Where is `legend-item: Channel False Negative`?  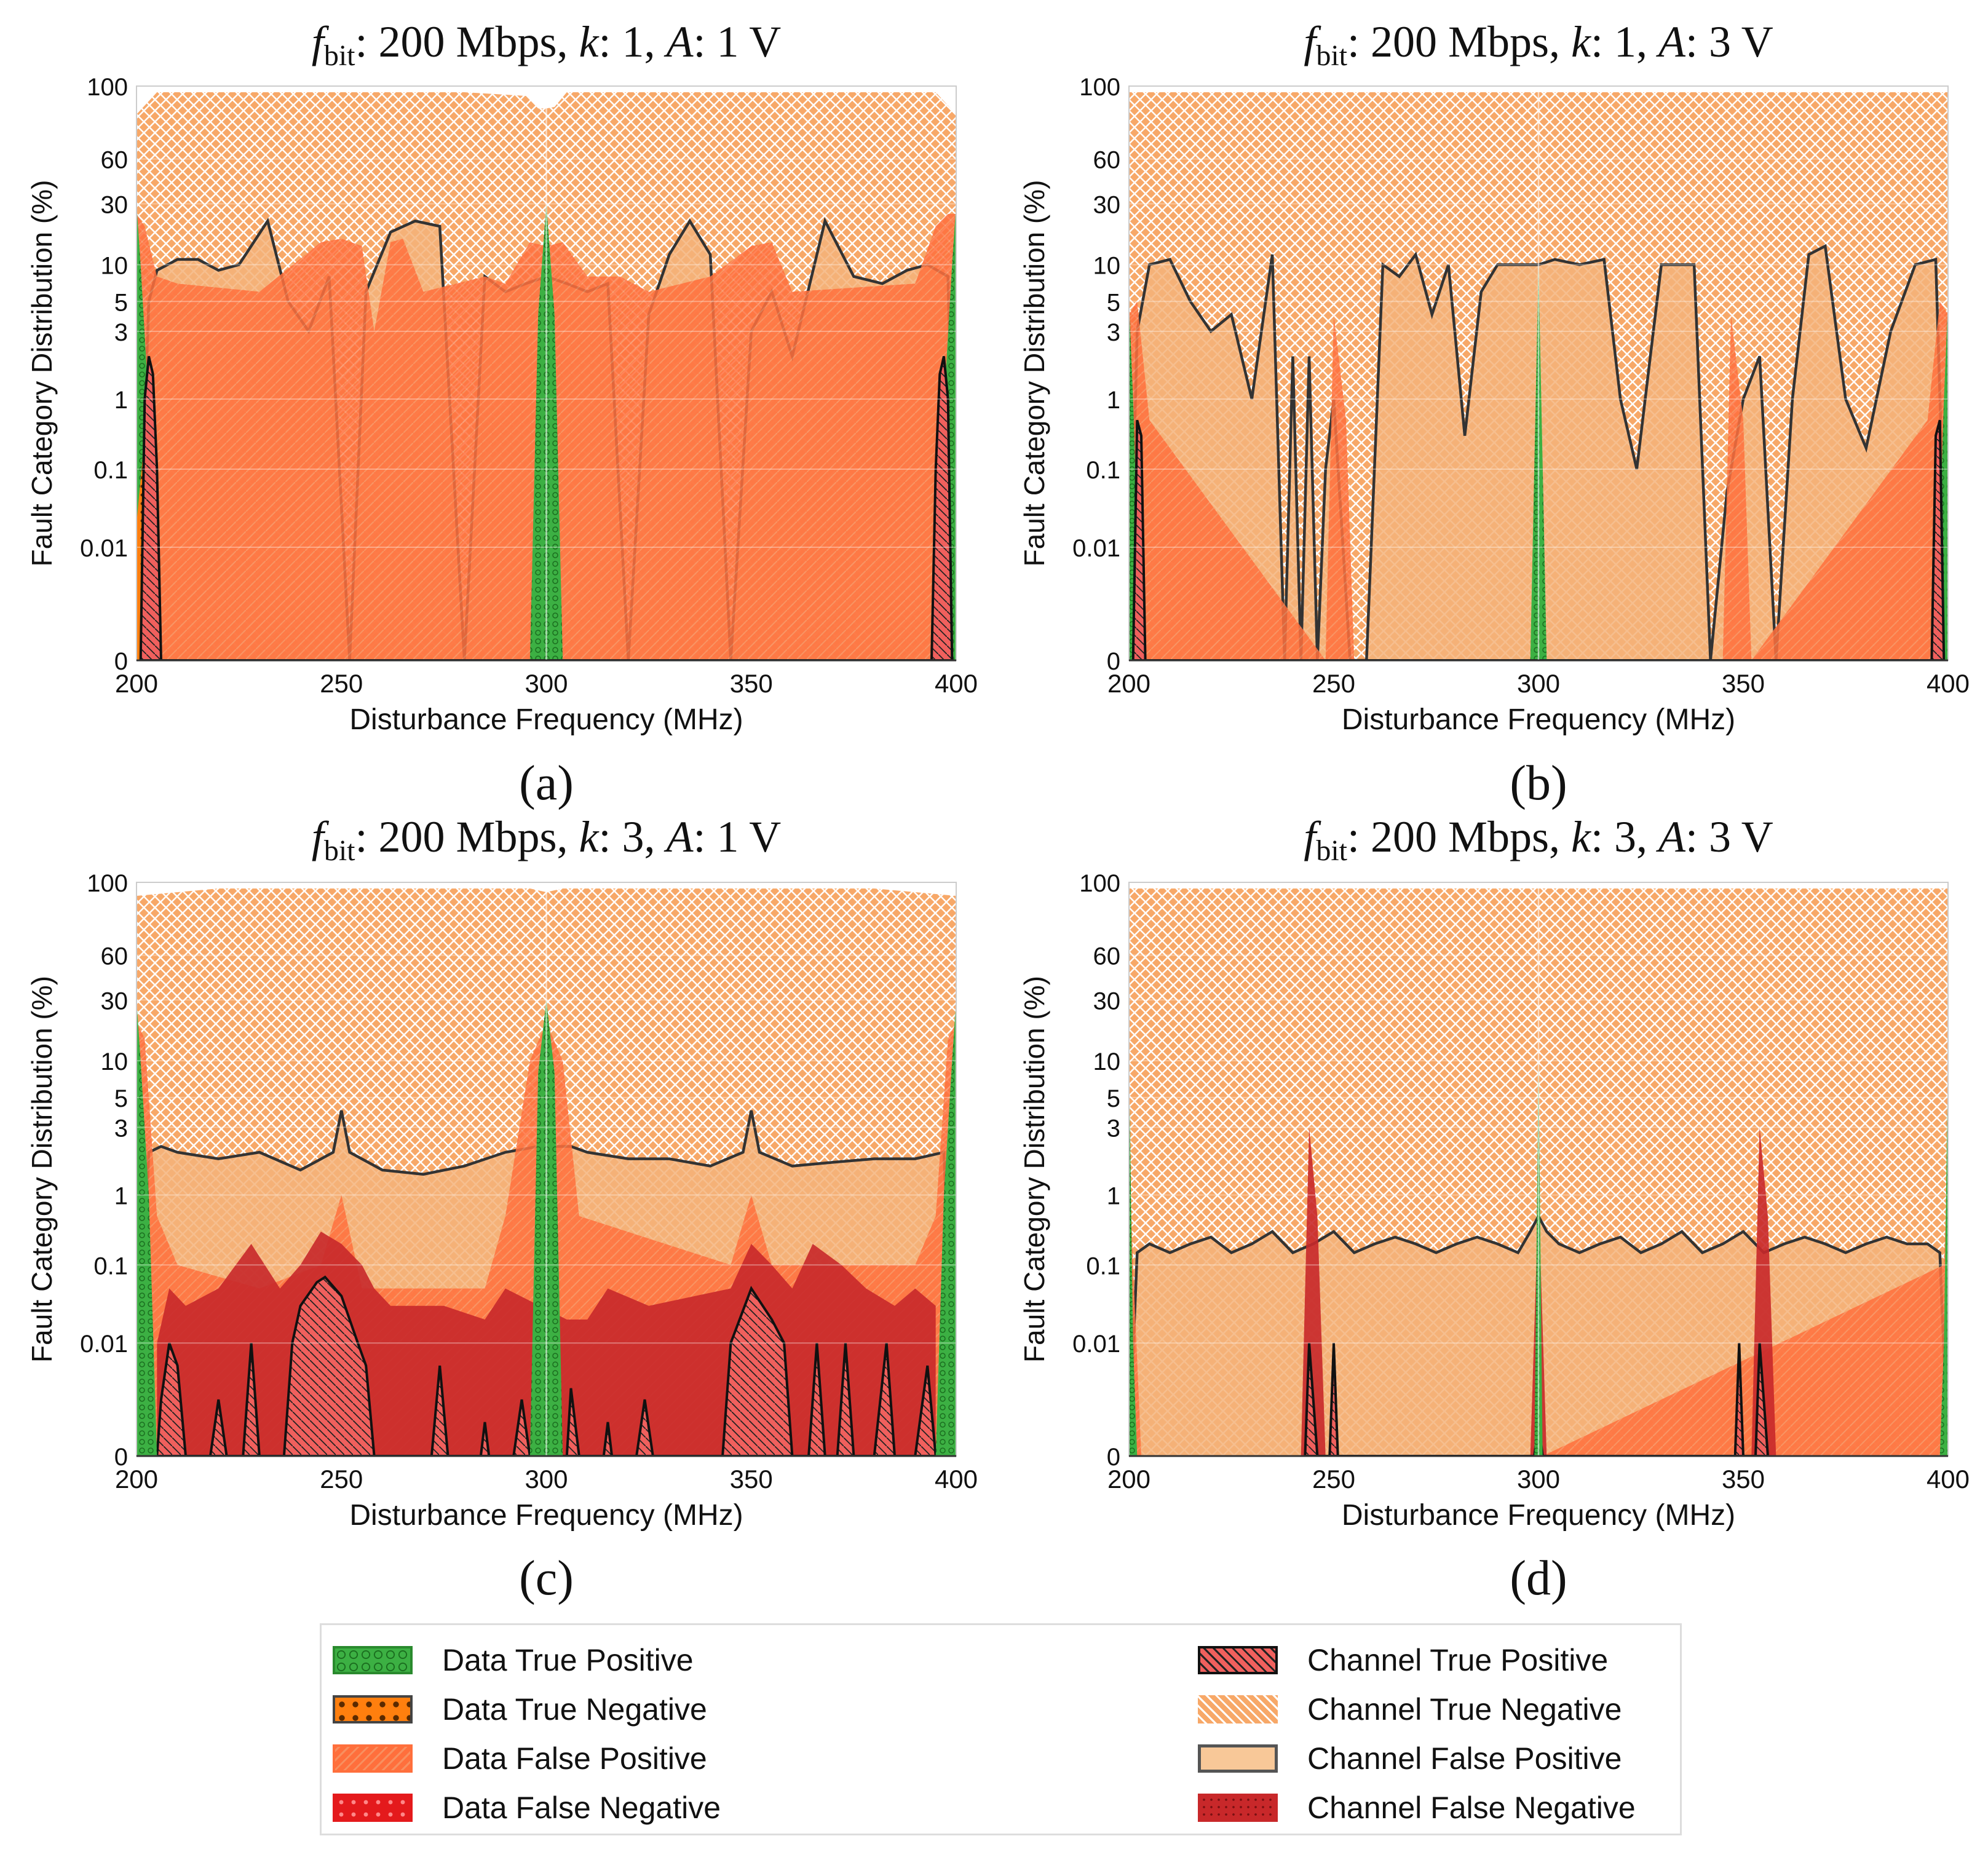 legend-item: Channel False Negative is located at coordinates (1417, 1807).